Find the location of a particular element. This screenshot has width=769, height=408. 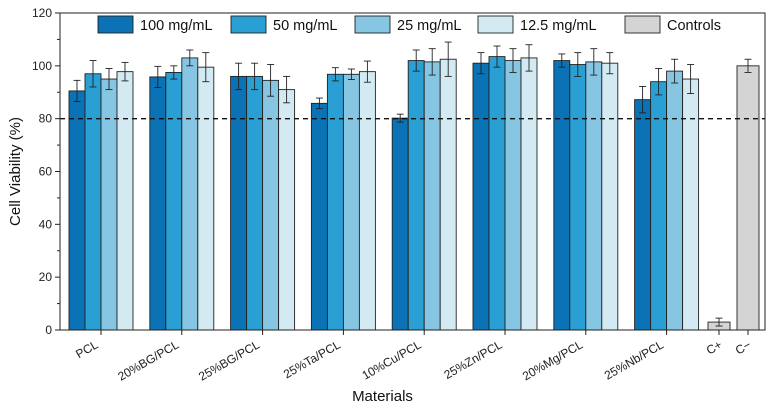

x-tick-label: 25%Zn/PCL is located at coordinates (472, 359).